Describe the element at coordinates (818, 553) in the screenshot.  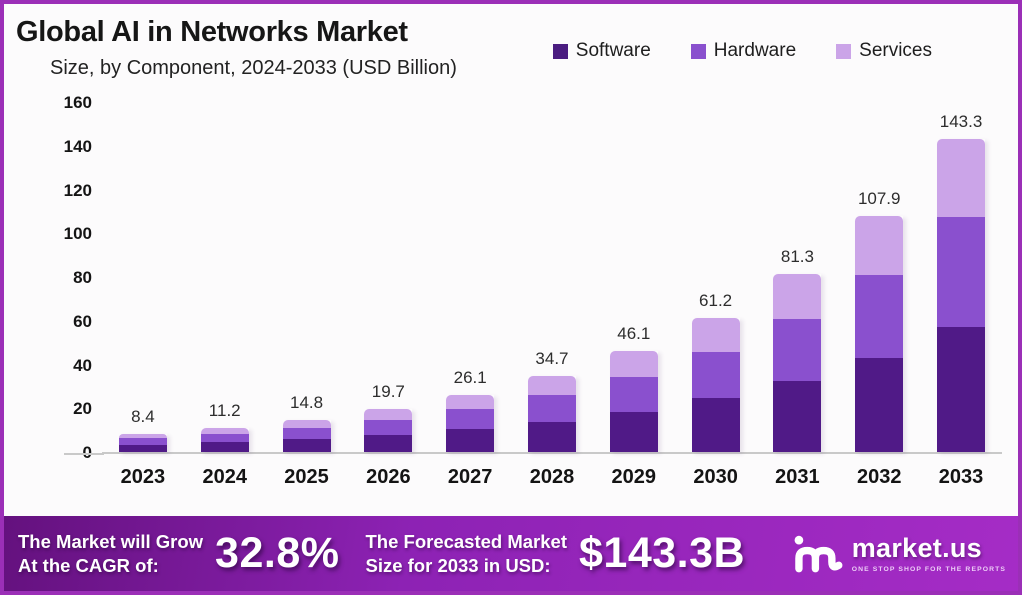
I see `marketus-logo-icon` at that location.